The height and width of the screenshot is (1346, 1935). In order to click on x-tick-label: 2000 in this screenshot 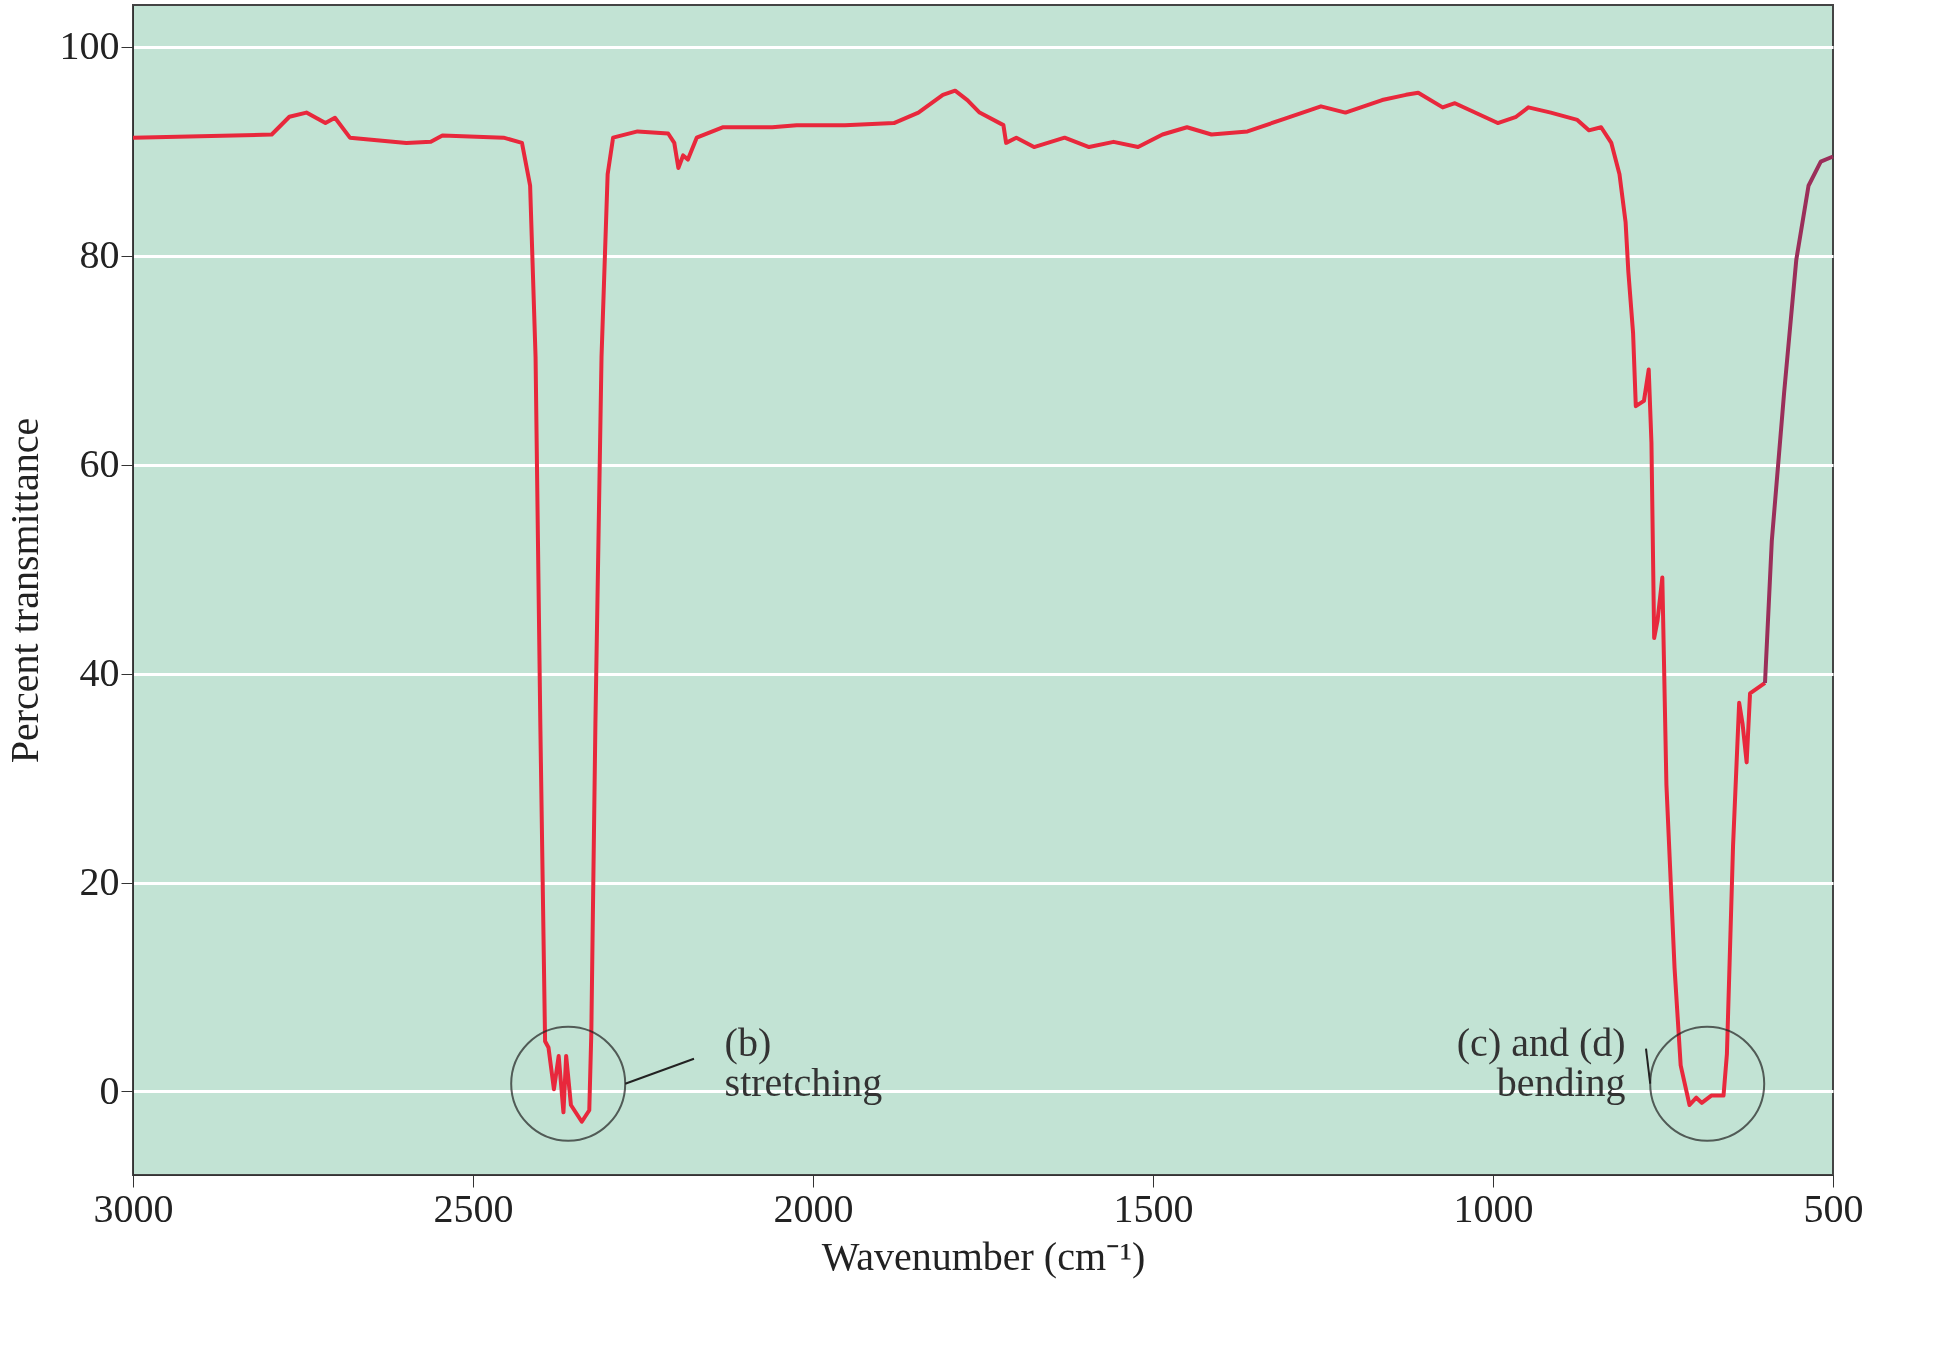, I will do `click(813, 1208)`.